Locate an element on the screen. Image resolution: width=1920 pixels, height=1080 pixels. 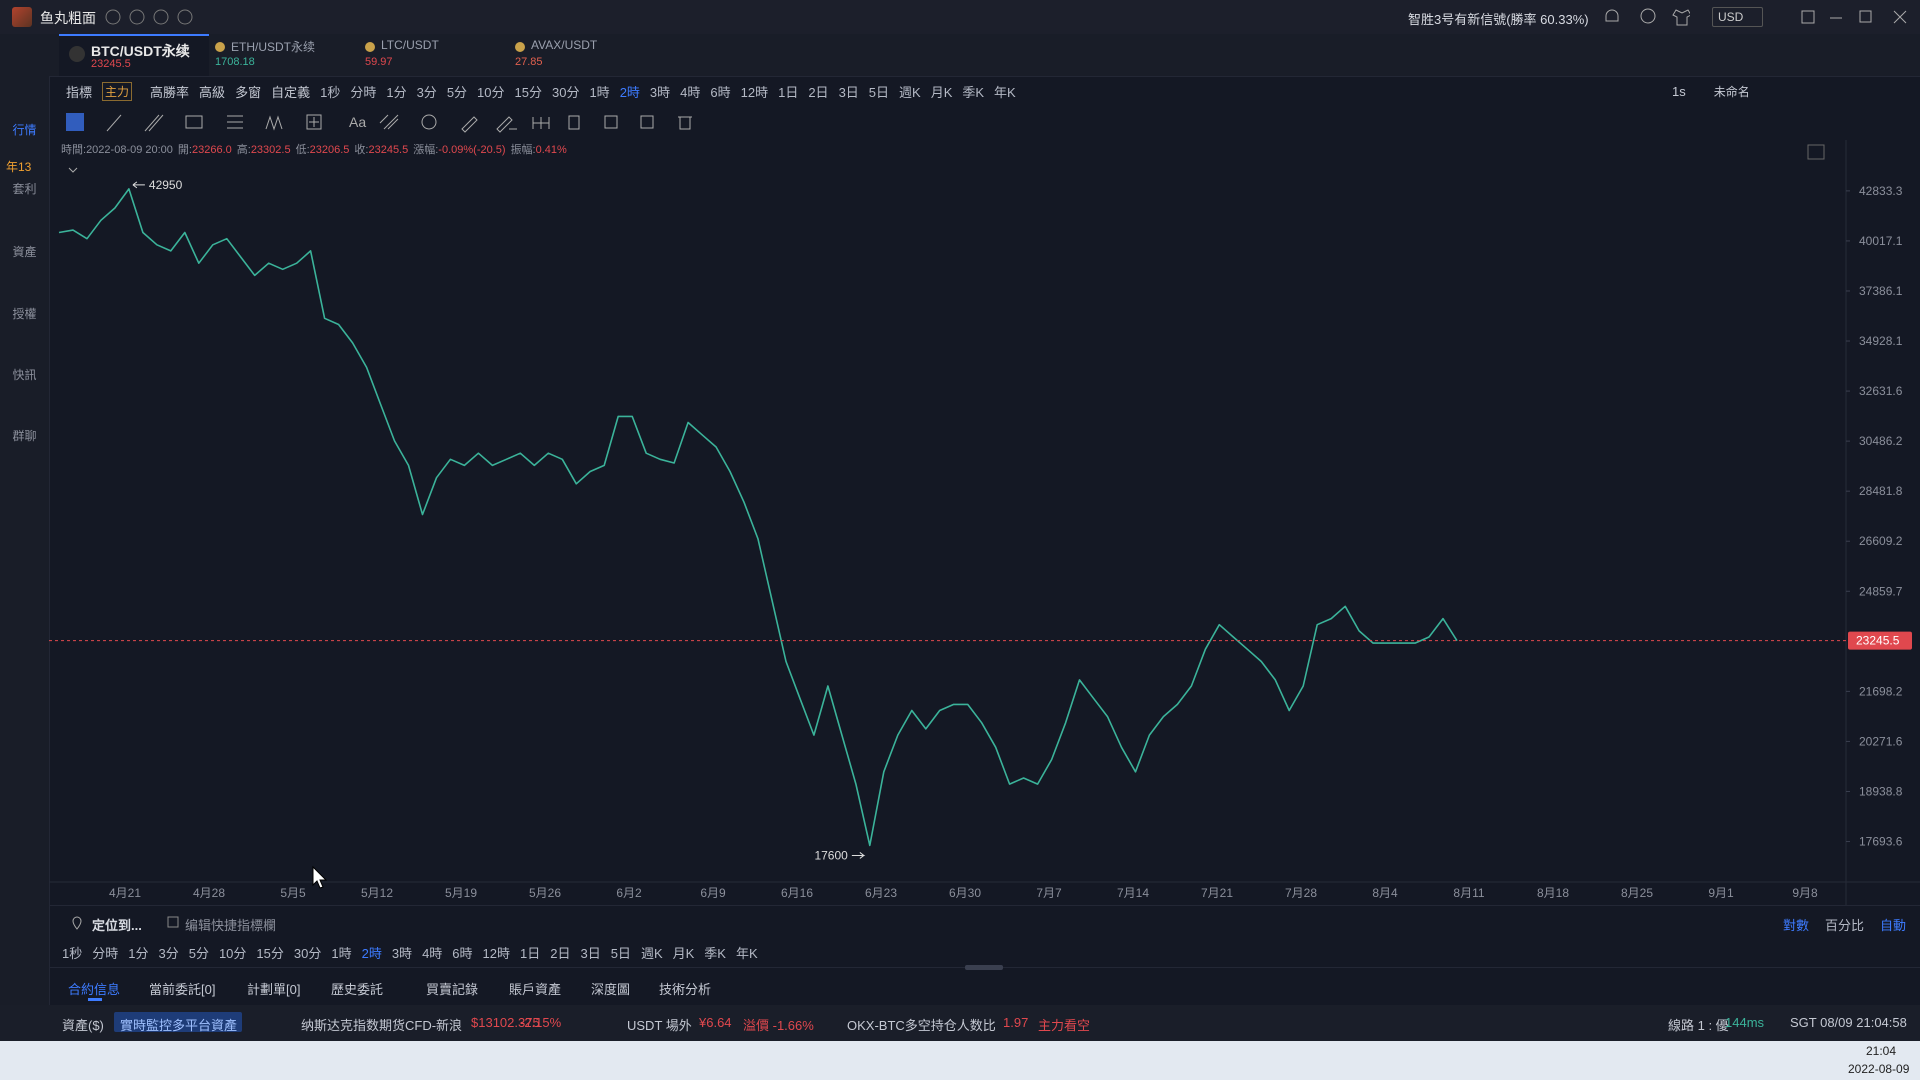
currency-select: USD is located at coordinates (1737, 17).